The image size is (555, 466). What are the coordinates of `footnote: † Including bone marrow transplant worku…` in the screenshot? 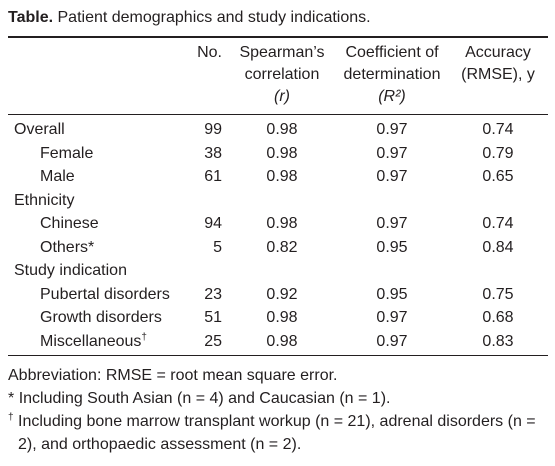 It's located at (278, 433).